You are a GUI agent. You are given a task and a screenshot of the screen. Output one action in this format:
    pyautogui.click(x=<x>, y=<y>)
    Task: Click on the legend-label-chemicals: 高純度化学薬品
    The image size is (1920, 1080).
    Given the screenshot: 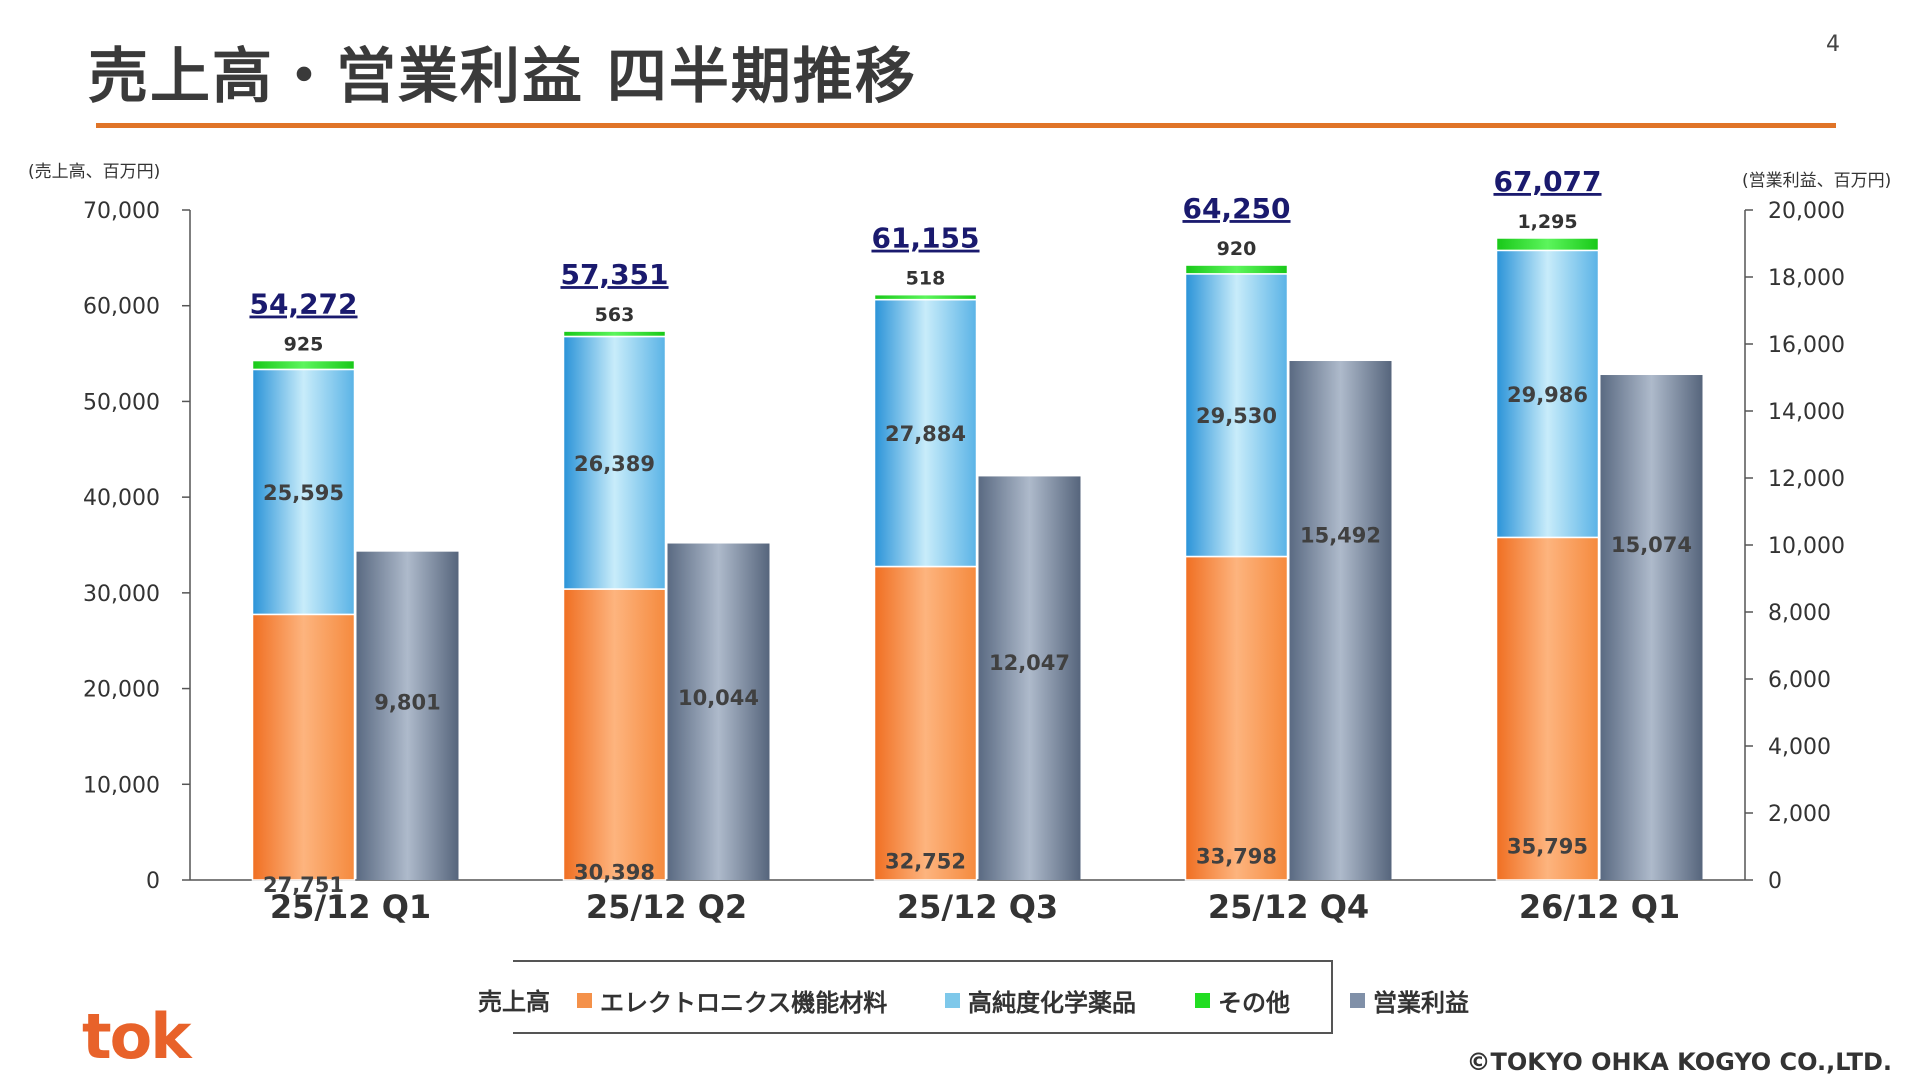 What is the action you would take?
    pyautogui.click(x=1052, y=1003)
    